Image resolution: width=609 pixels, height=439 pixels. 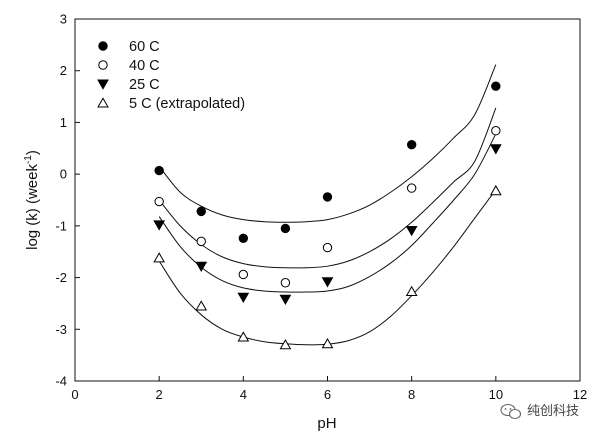 What do you see at coordinates (63, 19) in the screenshot?
I see `y-tick-label: 3` at bounding box center [63, 19].